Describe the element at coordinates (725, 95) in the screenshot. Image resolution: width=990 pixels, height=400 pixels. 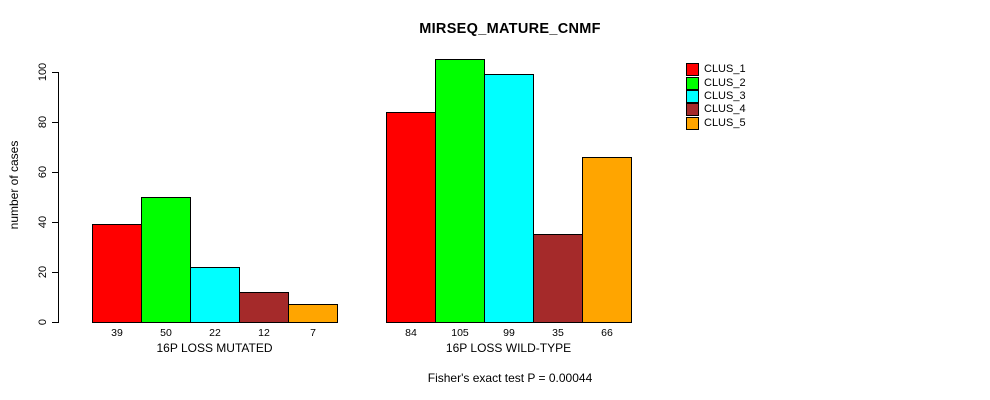
I see `legend-label: CLUS_3` at that location.